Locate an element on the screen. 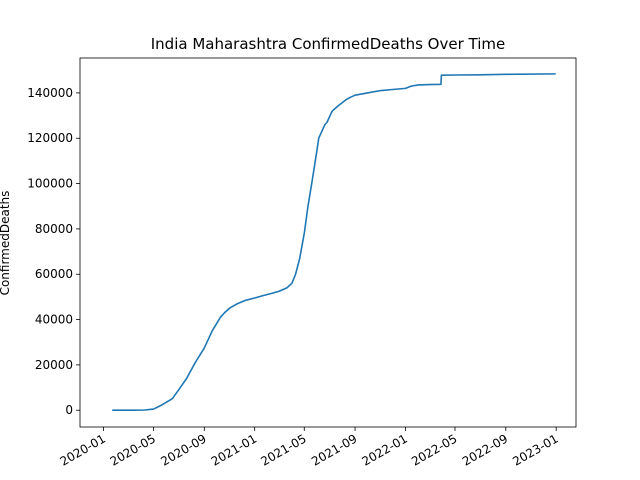  y-axis-label: ConfirmedDeaths is located at coordinates (6, 243).